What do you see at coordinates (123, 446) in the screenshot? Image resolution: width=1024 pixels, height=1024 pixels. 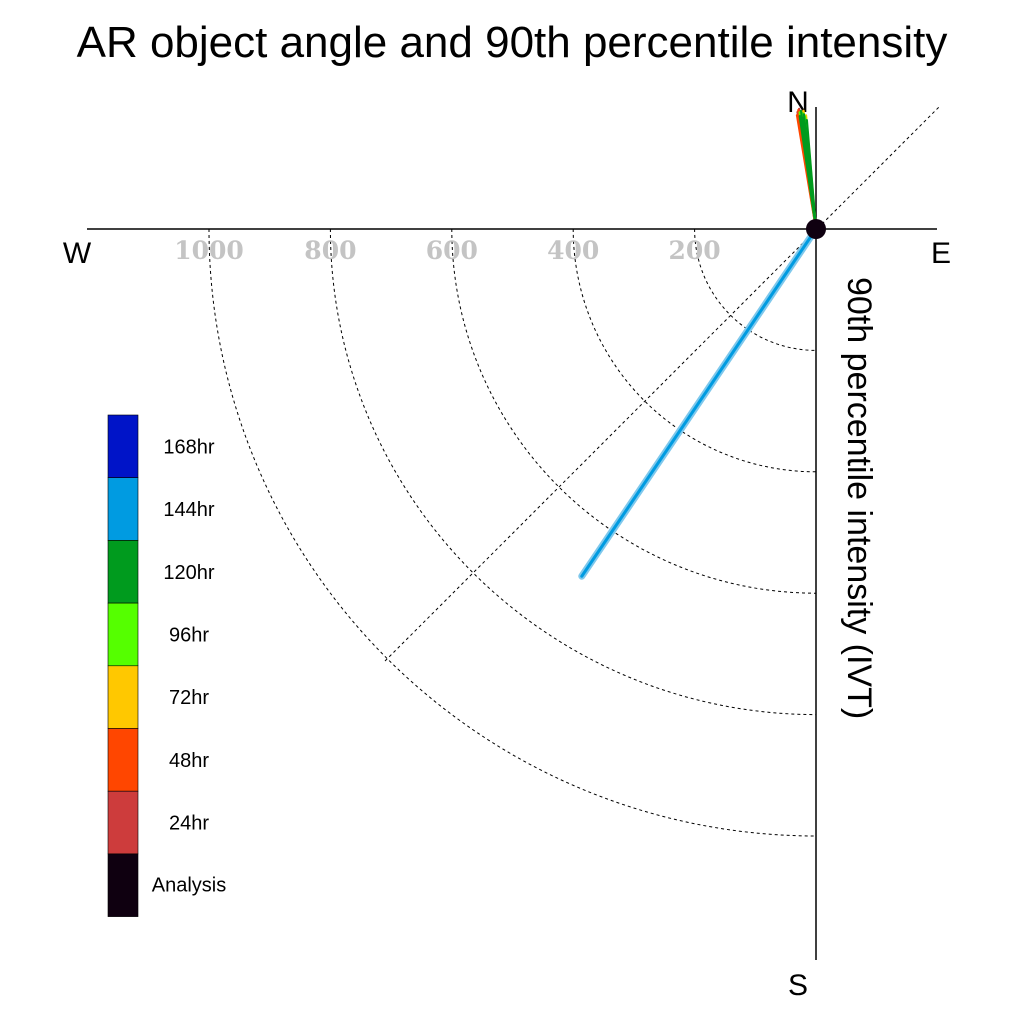 I see `legend-swatch-168hr` at bounding box center [123, 446].